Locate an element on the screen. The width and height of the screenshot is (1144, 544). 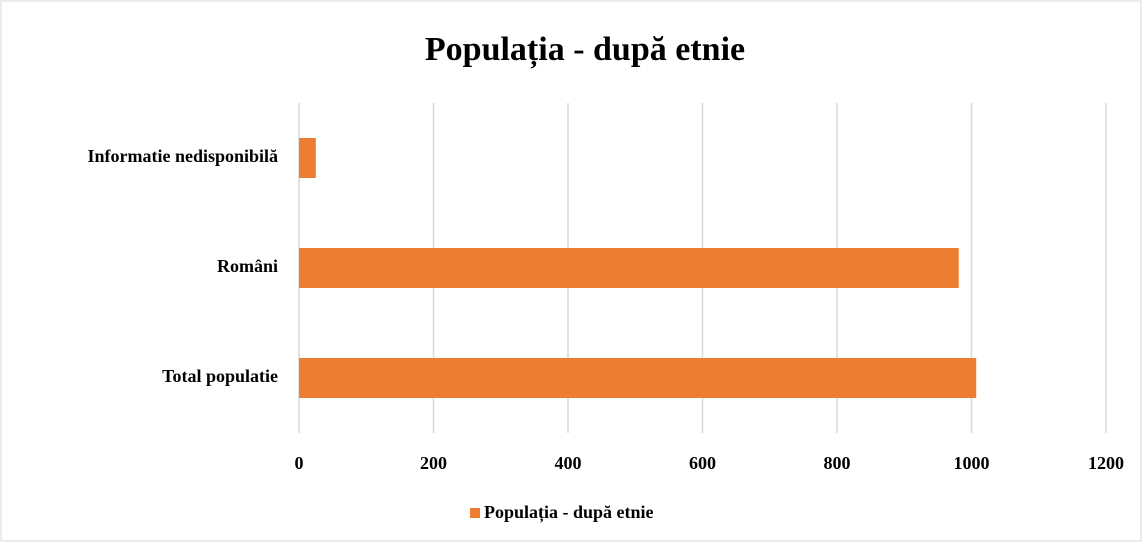
x-tick-label: 0 is located at coordinates (299, 463).